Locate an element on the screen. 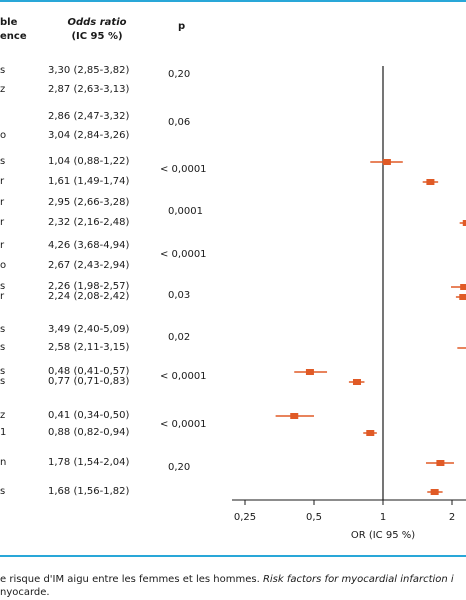 This screenshot has width=466, height=600. or-label-3: 3,04 (2,84-3,26) is located at coordinates (89, 135).